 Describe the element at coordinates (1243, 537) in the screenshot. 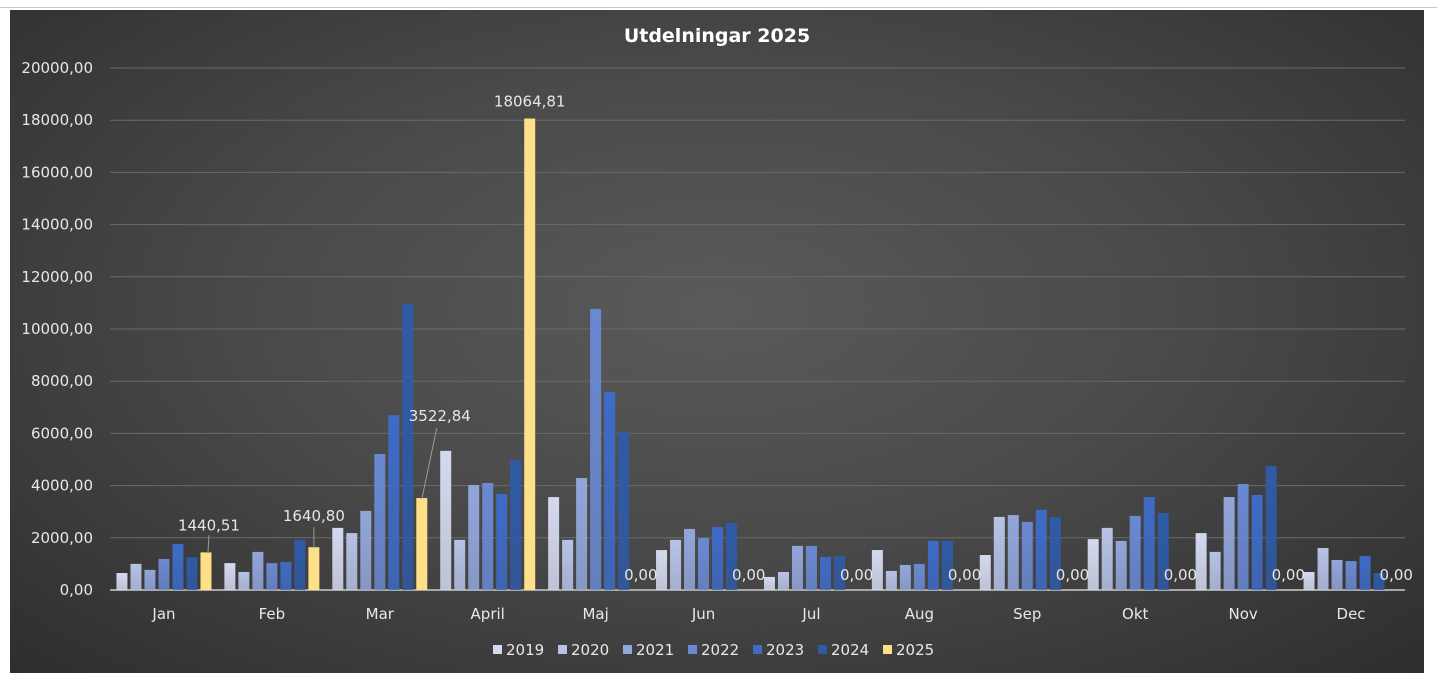

I see `bar-2022-nov` at that location.